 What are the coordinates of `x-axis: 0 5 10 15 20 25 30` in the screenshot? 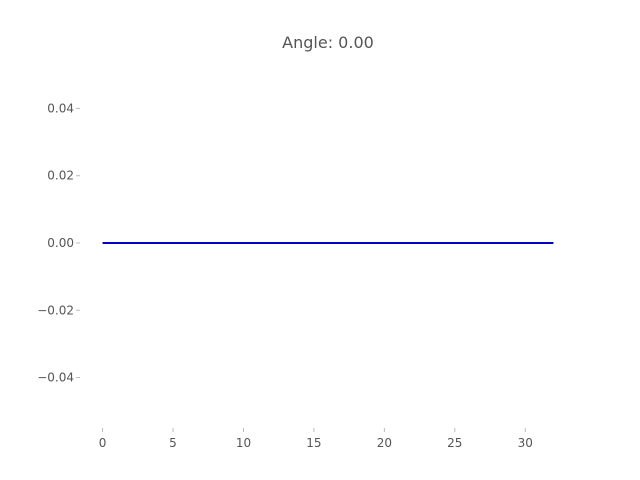 It's located at (316, 439).